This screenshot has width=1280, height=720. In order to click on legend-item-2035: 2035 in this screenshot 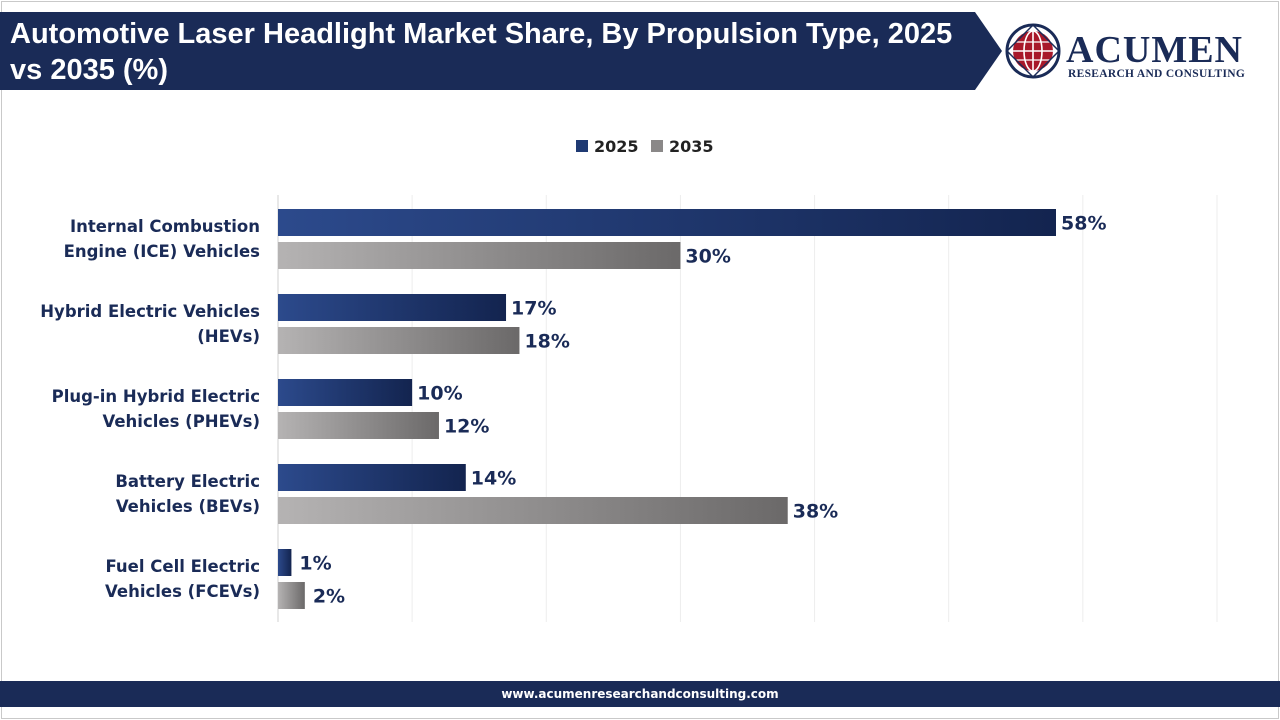, I will do `click(682, 146)`.